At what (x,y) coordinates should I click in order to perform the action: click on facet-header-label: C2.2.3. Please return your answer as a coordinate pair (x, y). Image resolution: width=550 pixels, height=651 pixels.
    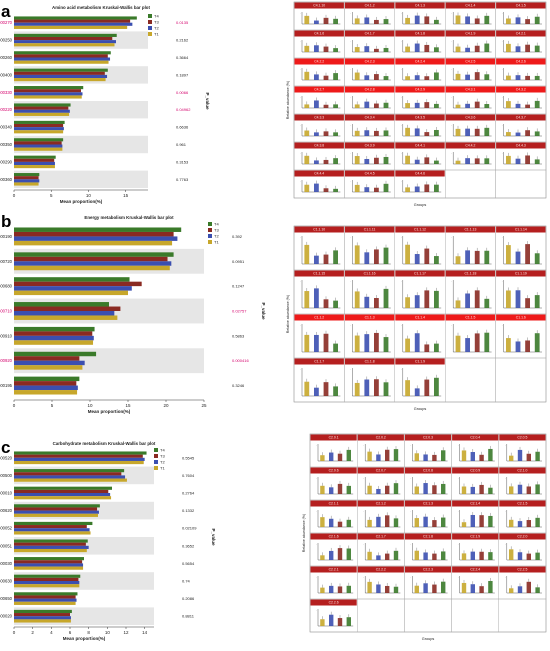
    Looking at the image, I should click on (428, 570).